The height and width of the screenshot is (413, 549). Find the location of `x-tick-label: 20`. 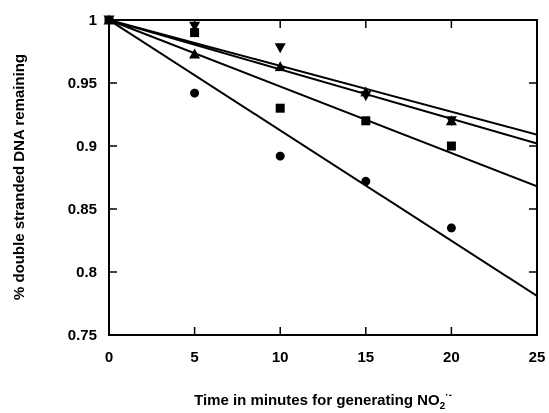

x-tick-label: 20 is located at coordinates (451, 357).